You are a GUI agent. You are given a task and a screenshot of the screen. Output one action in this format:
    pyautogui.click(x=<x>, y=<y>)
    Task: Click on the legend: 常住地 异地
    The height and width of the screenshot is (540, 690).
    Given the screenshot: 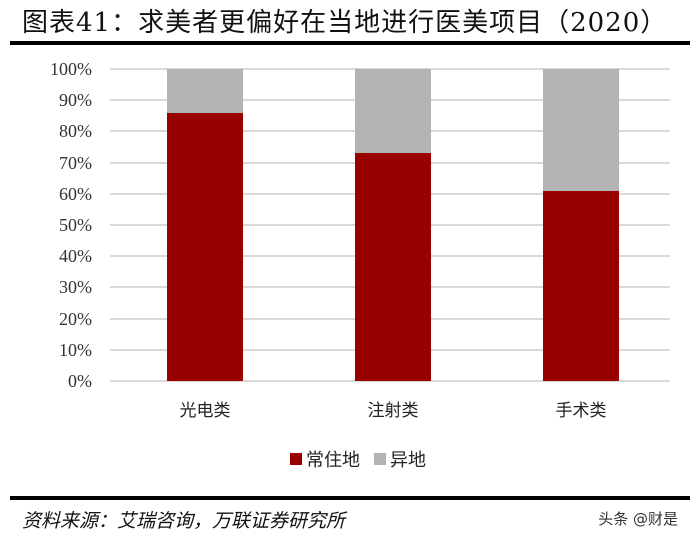 What is the action you would take?
    pyautogui.click(x=365, y=459)
    